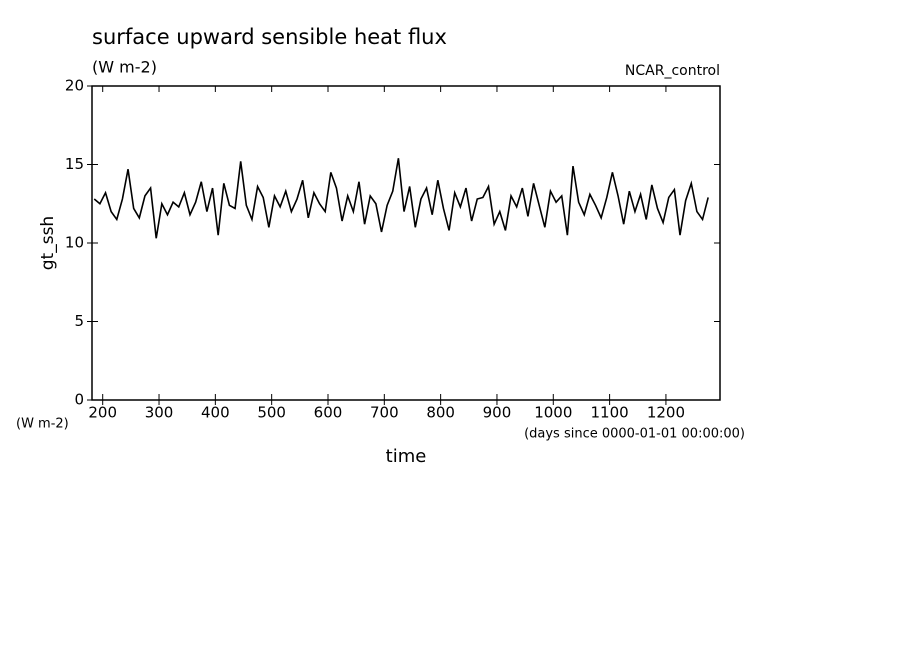  I want to click on x-tick-label: 500, so click(271, 413).